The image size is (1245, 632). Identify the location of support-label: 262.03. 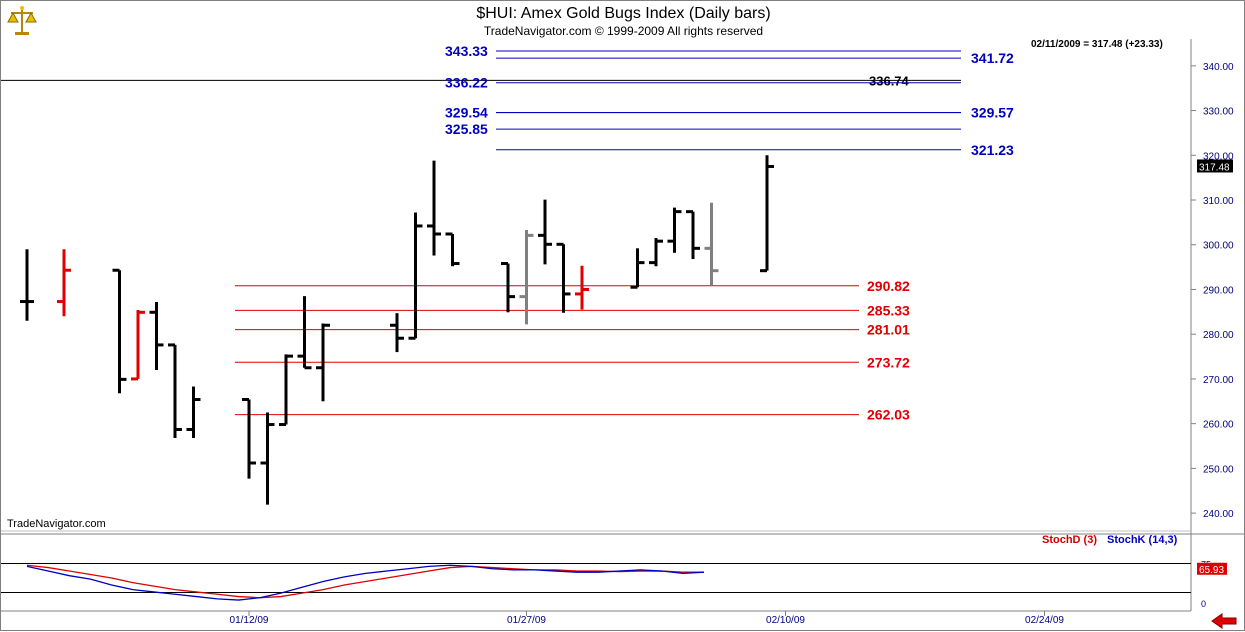
(888, 415).